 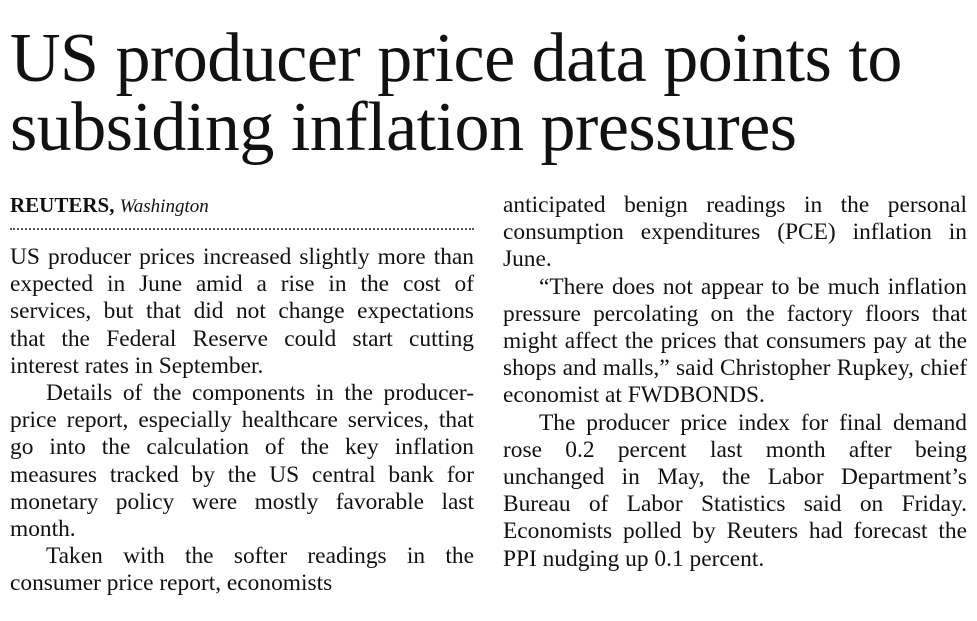 I want to click on byline-agency: REUTERS,, so click(x=62, y=205).